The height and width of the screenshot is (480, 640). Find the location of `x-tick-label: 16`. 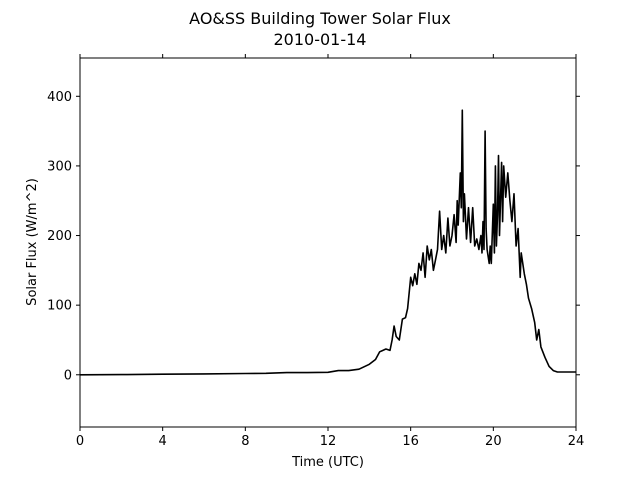

x-tick-label: 16 is located at coordinates (410, 441).